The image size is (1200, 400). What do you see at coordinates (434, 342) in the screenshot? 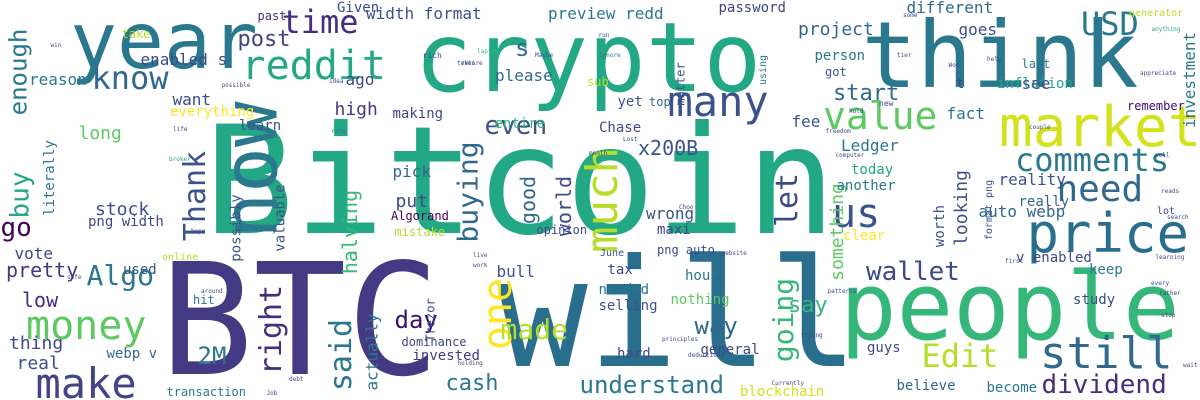
I see `word-dominance: dominance` at bounding box center [434, 342].